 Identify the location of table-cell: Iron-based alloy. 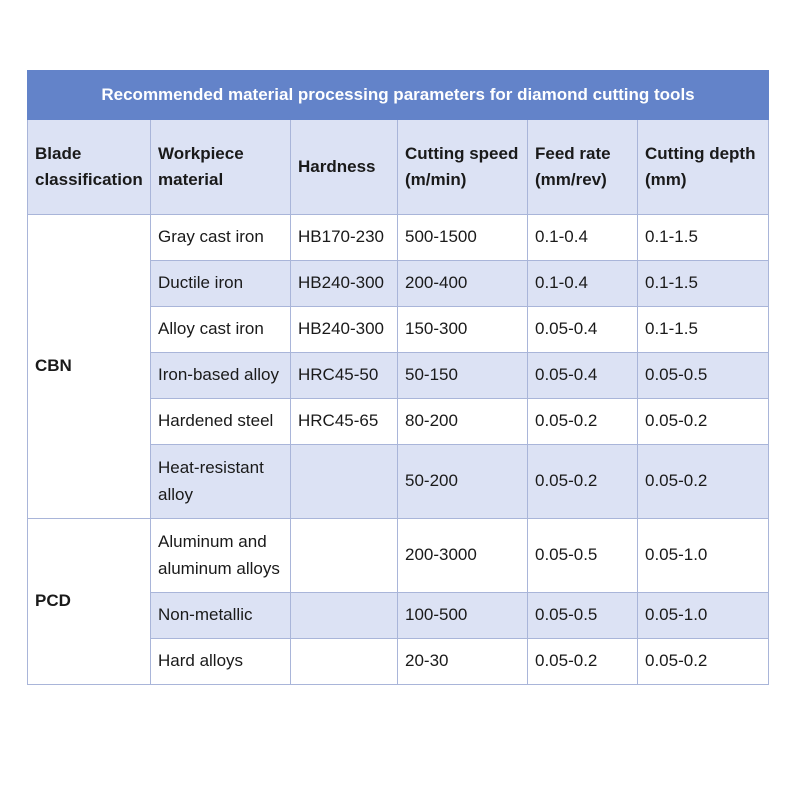
(220, 375).